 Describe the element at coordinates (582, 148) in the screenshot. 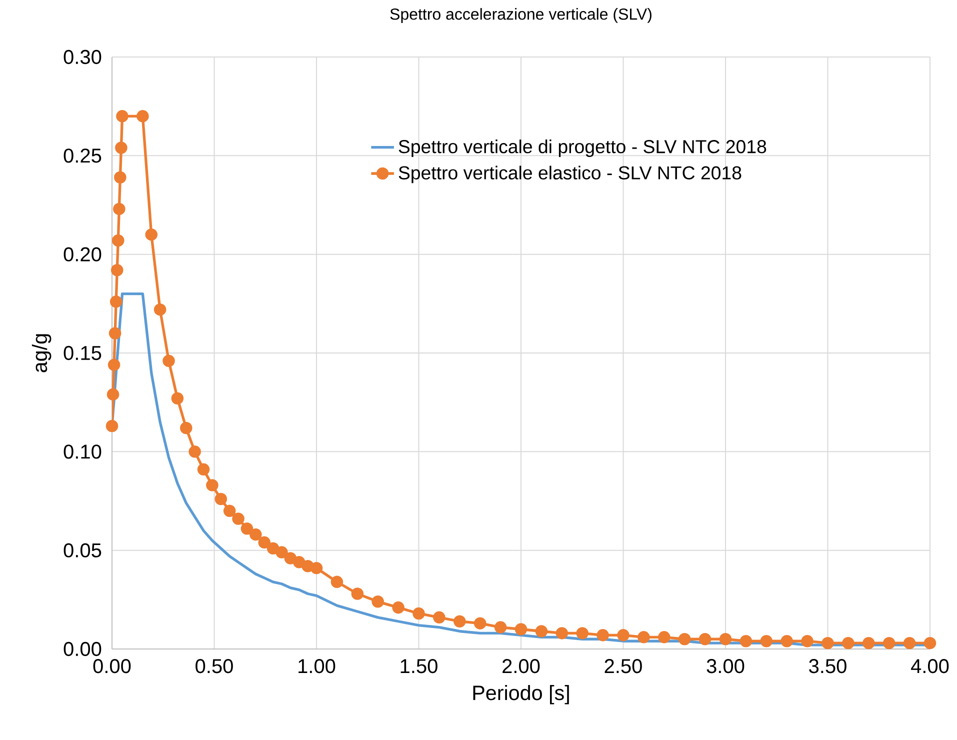

I see `legend-label: Spettro verticale di progetto - SLV NTC 2018` at that location.